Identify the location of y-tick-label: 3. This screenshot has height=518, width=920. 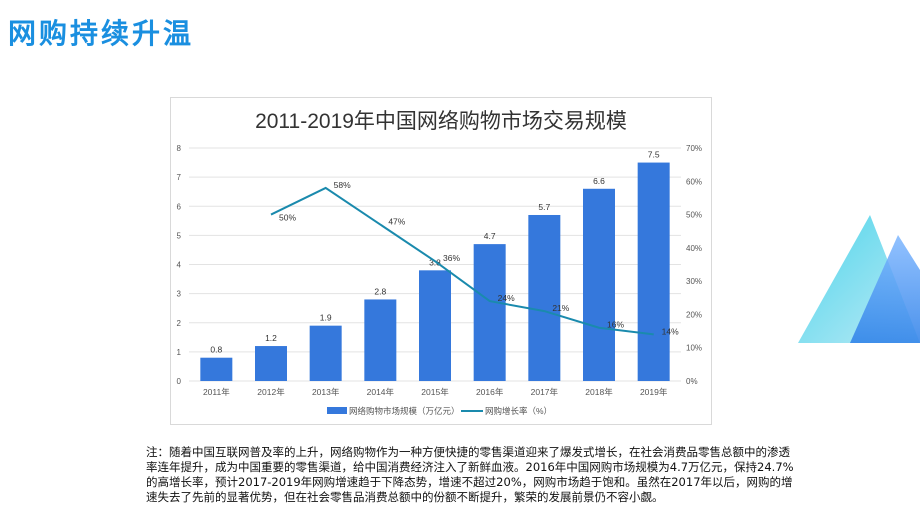
(179, 294).